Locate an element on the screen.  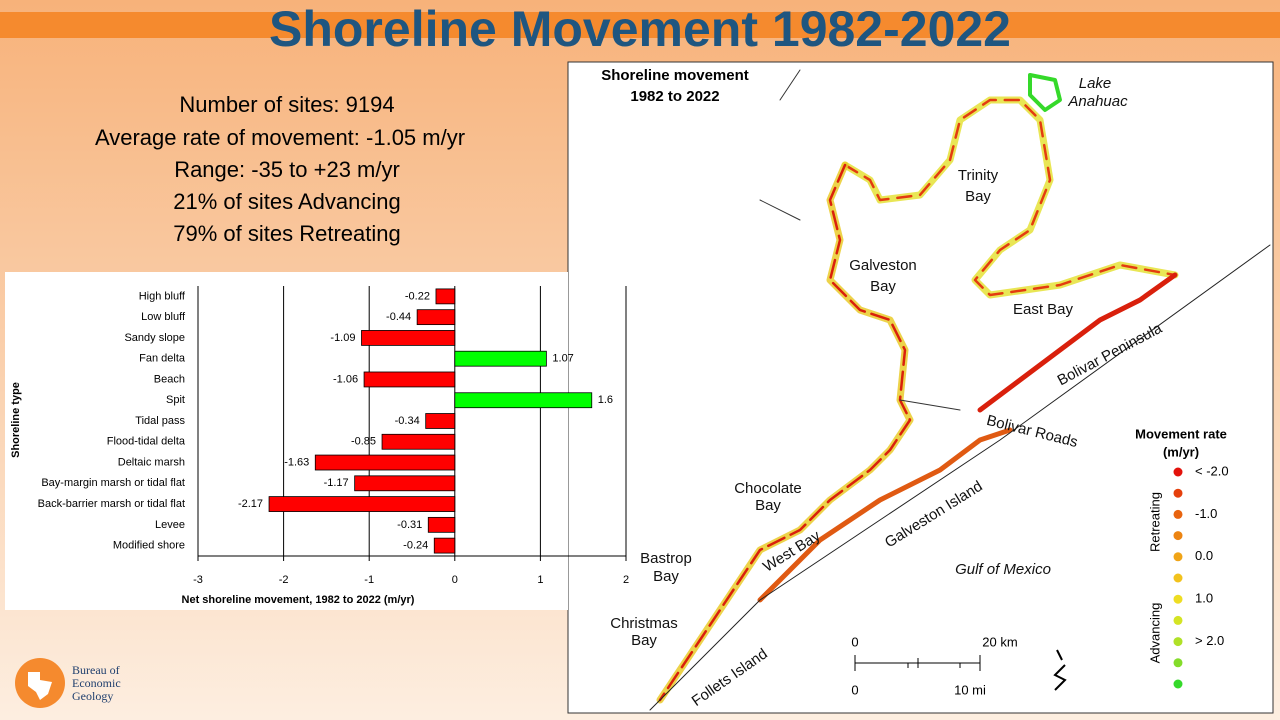
y-tick-label: Modified shore is located at coordinates (149, 546).